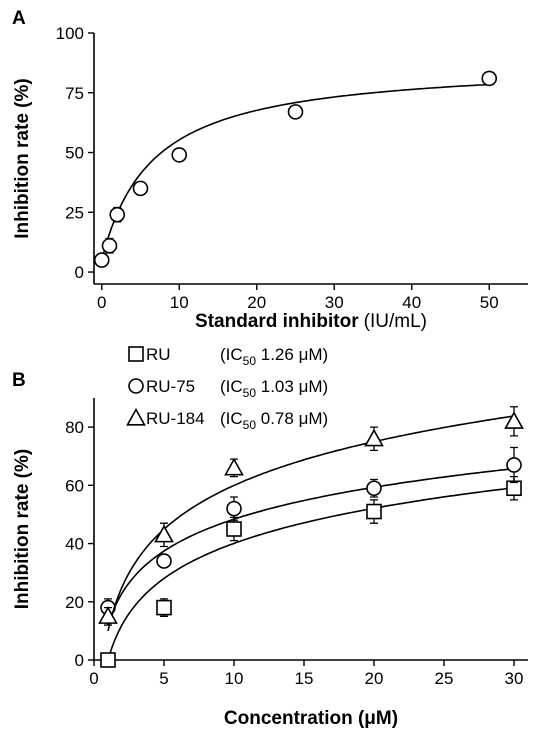  Describe the element at coordinates (277, 321) in the screenshot. I see `x-axis-title-main: Standard inhibitor` at that location.